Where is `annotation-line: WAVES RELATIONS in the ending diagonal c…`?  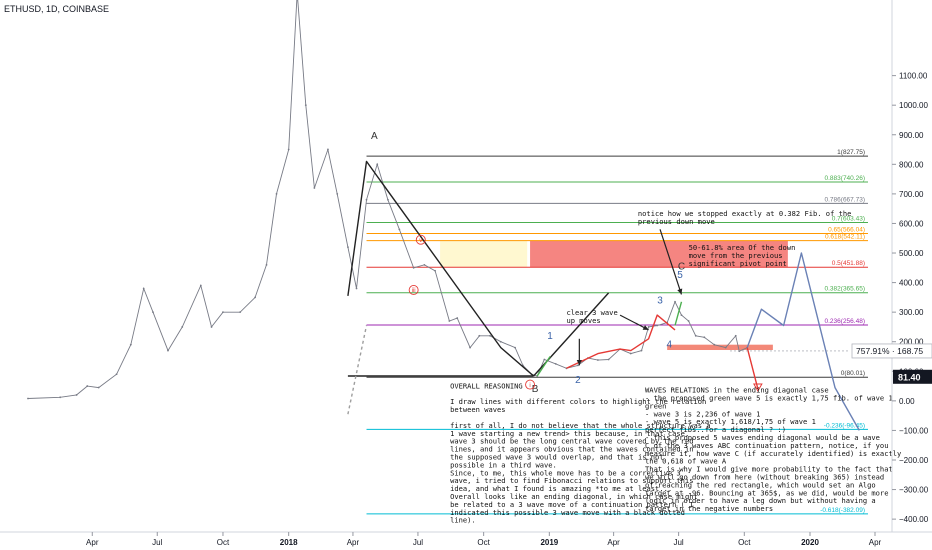
annotation-line: WAVES RELATIONS in the ending diagonal c… is located at coordinates (737, 390).